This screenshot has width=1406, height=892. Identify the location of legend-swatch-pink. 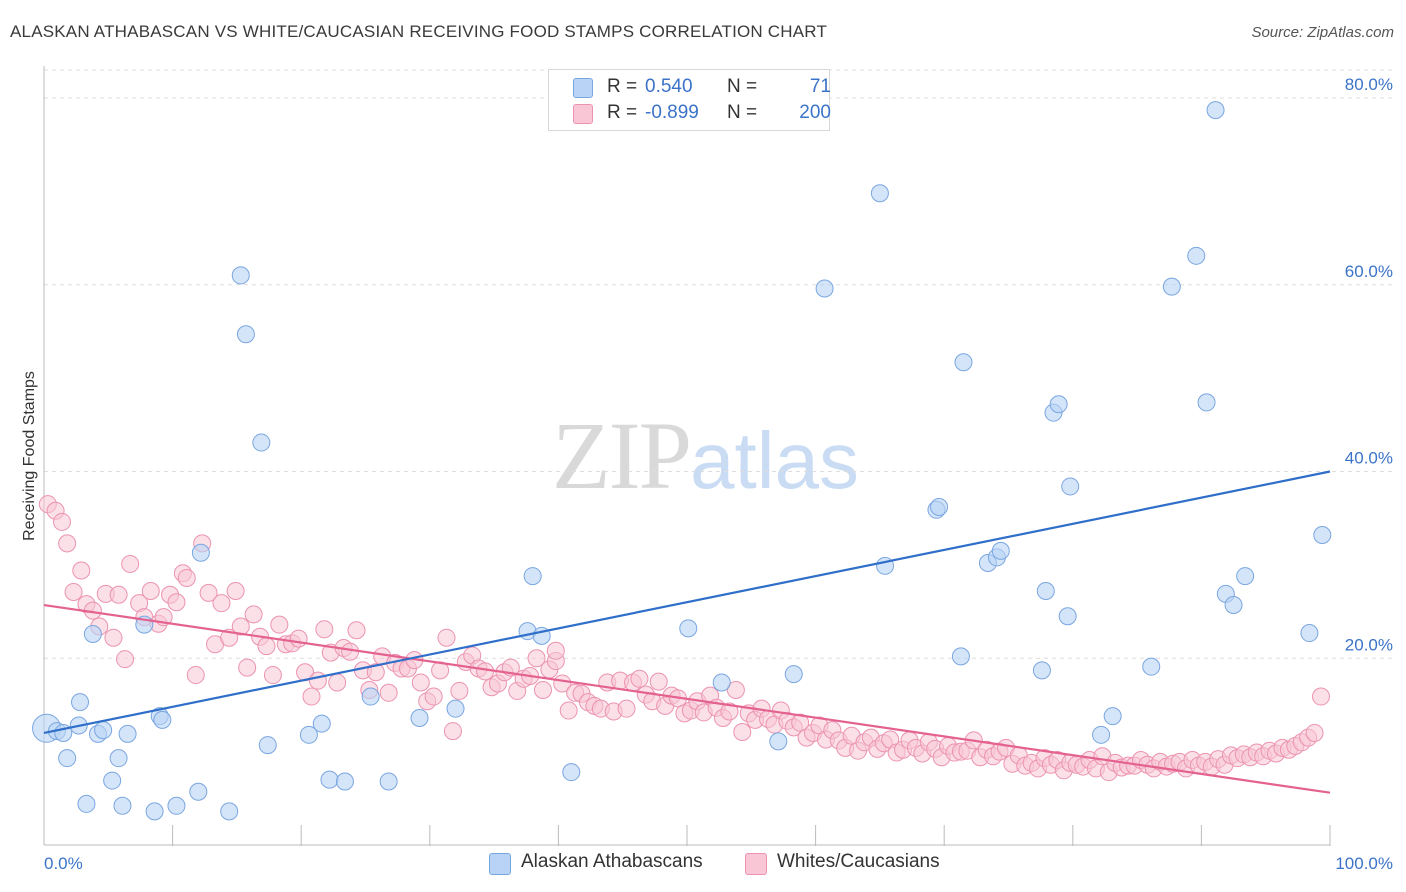
(756, 864).